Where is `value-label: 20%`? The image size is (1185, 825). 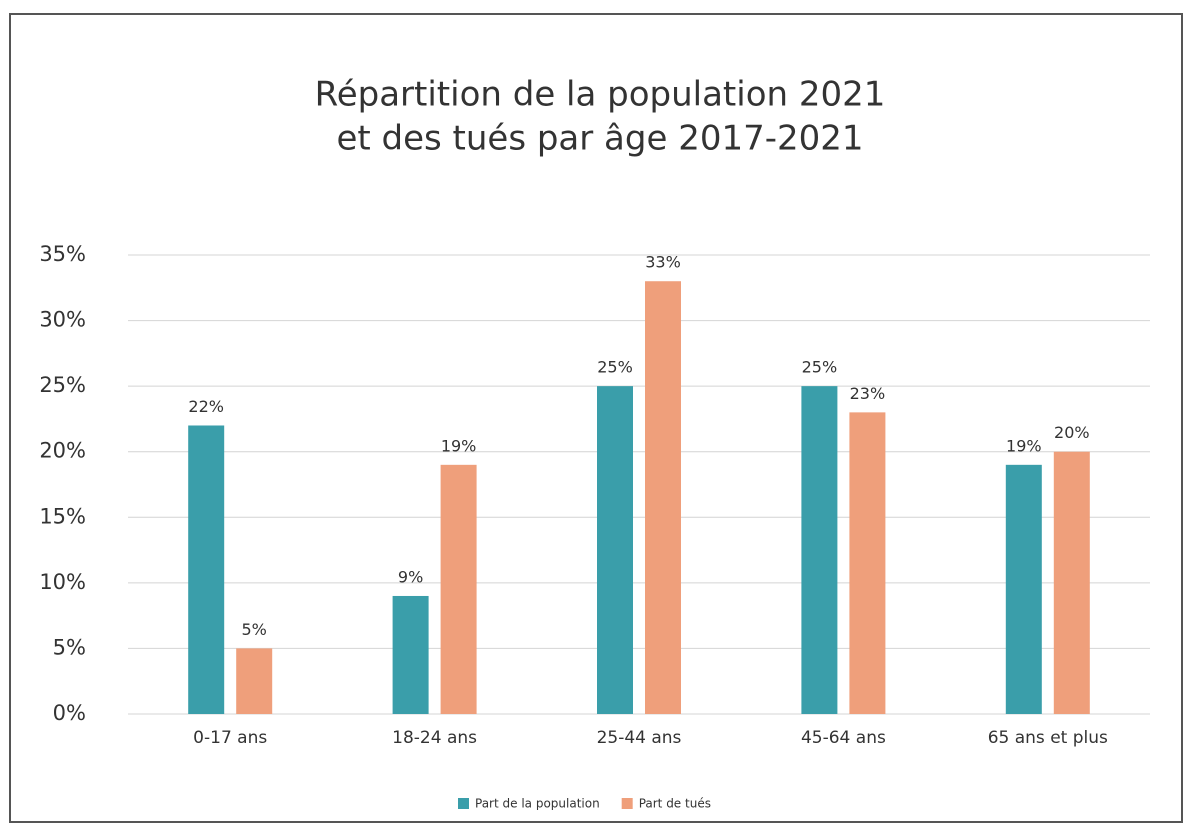
value-label: 20% is located at coordinates (1072, 432).